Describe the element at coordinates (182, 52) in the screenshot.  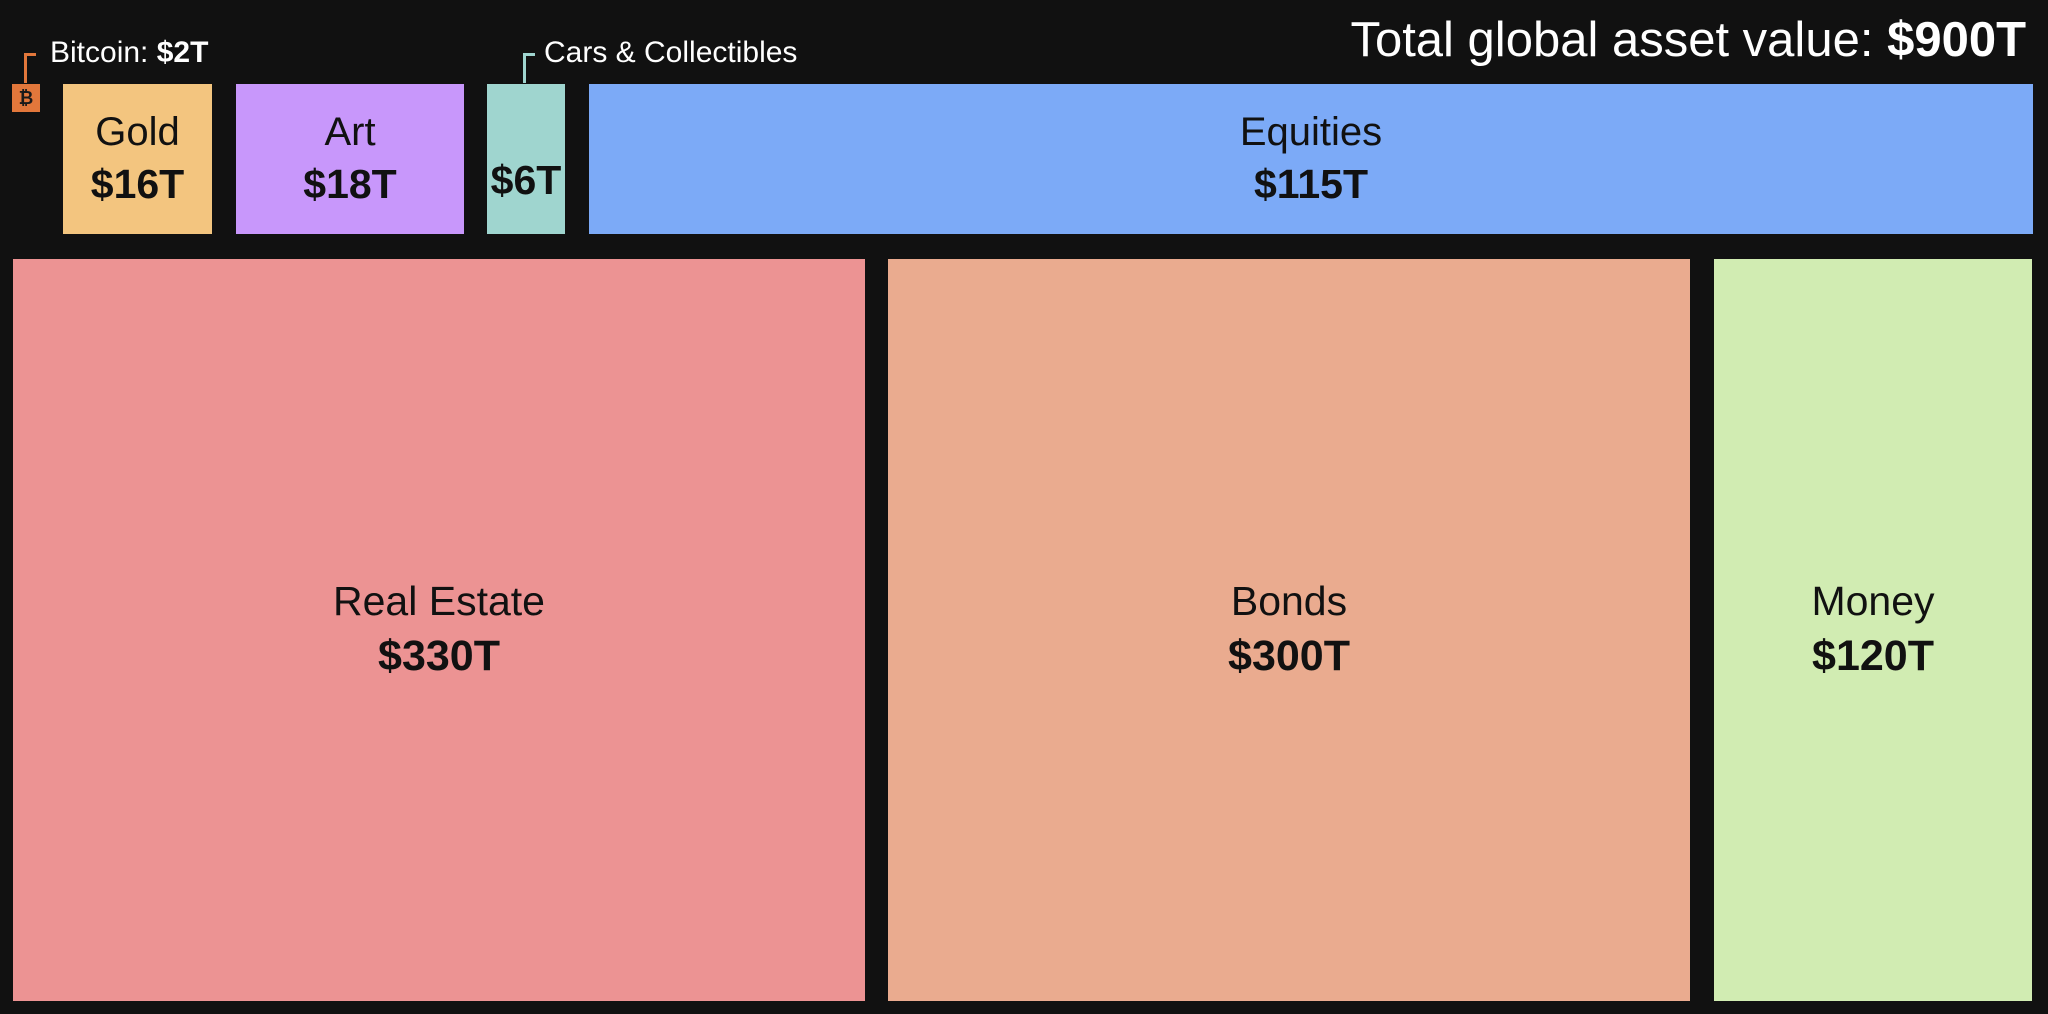
I see `bitcoin-value: $2T` at that location.